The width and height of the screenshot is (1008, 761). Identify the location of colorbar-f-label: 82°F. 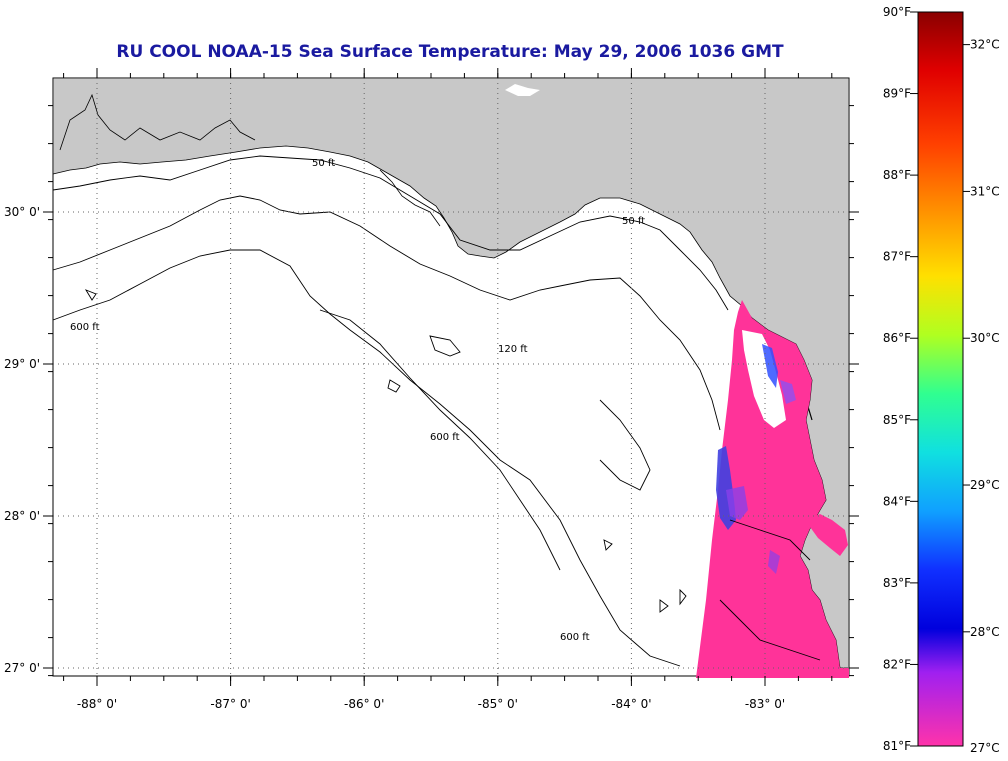
(897, 664).